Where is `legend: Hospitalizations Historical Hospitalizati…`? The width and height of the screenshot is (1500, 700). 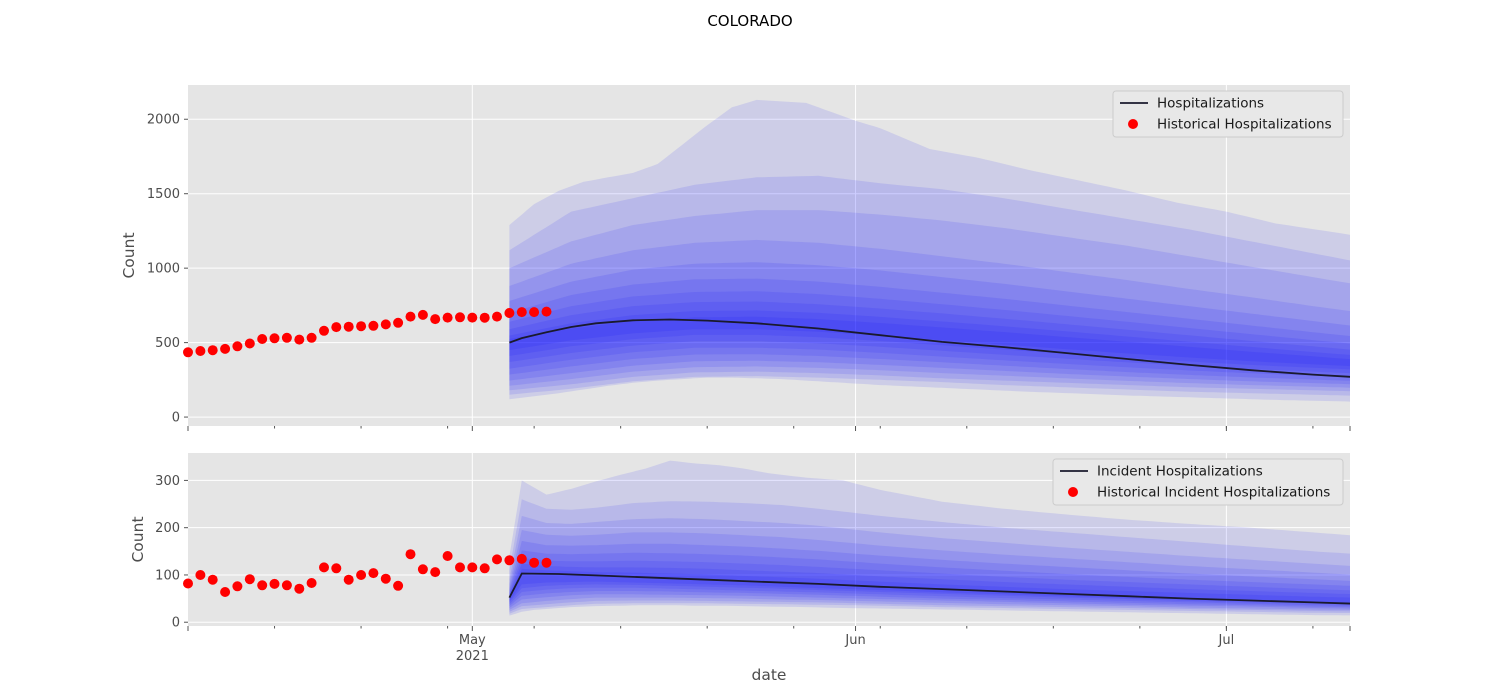 legend: Hospitalizations Historical Hospitalizati… is located at coordinates (1228, 114).